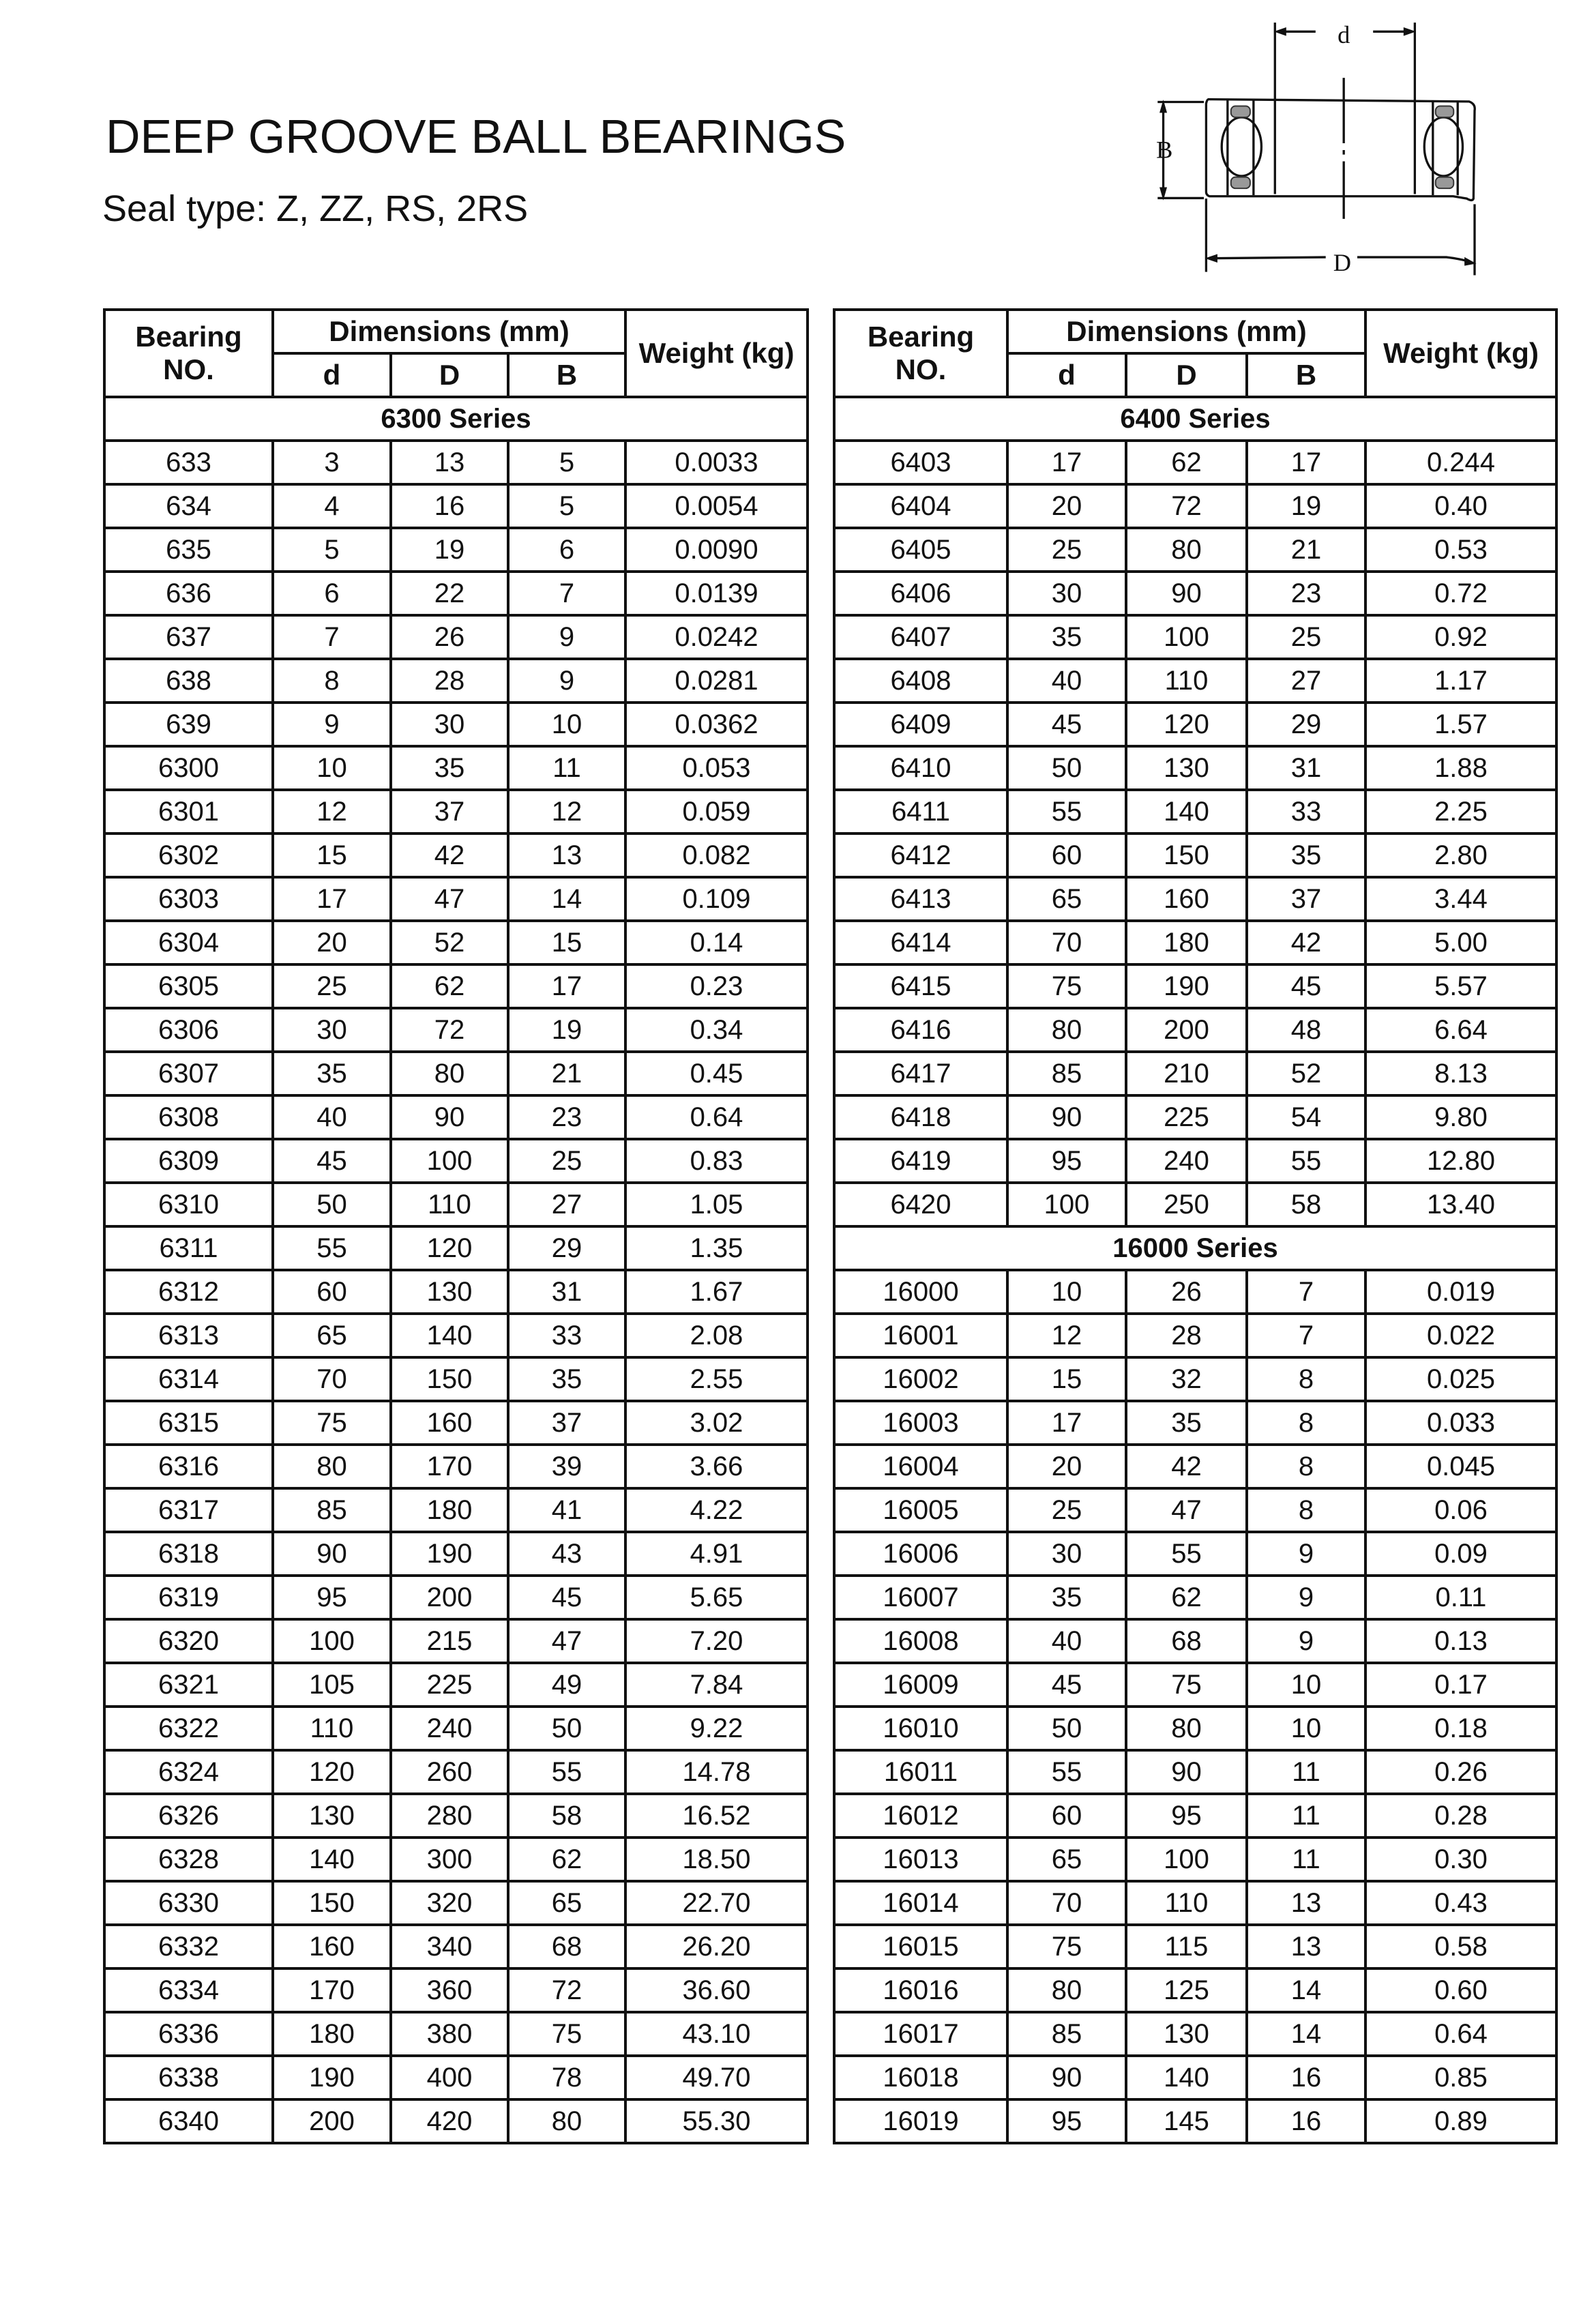  I want to click on outer-diameter-cell: 72, so click(1186, 506).